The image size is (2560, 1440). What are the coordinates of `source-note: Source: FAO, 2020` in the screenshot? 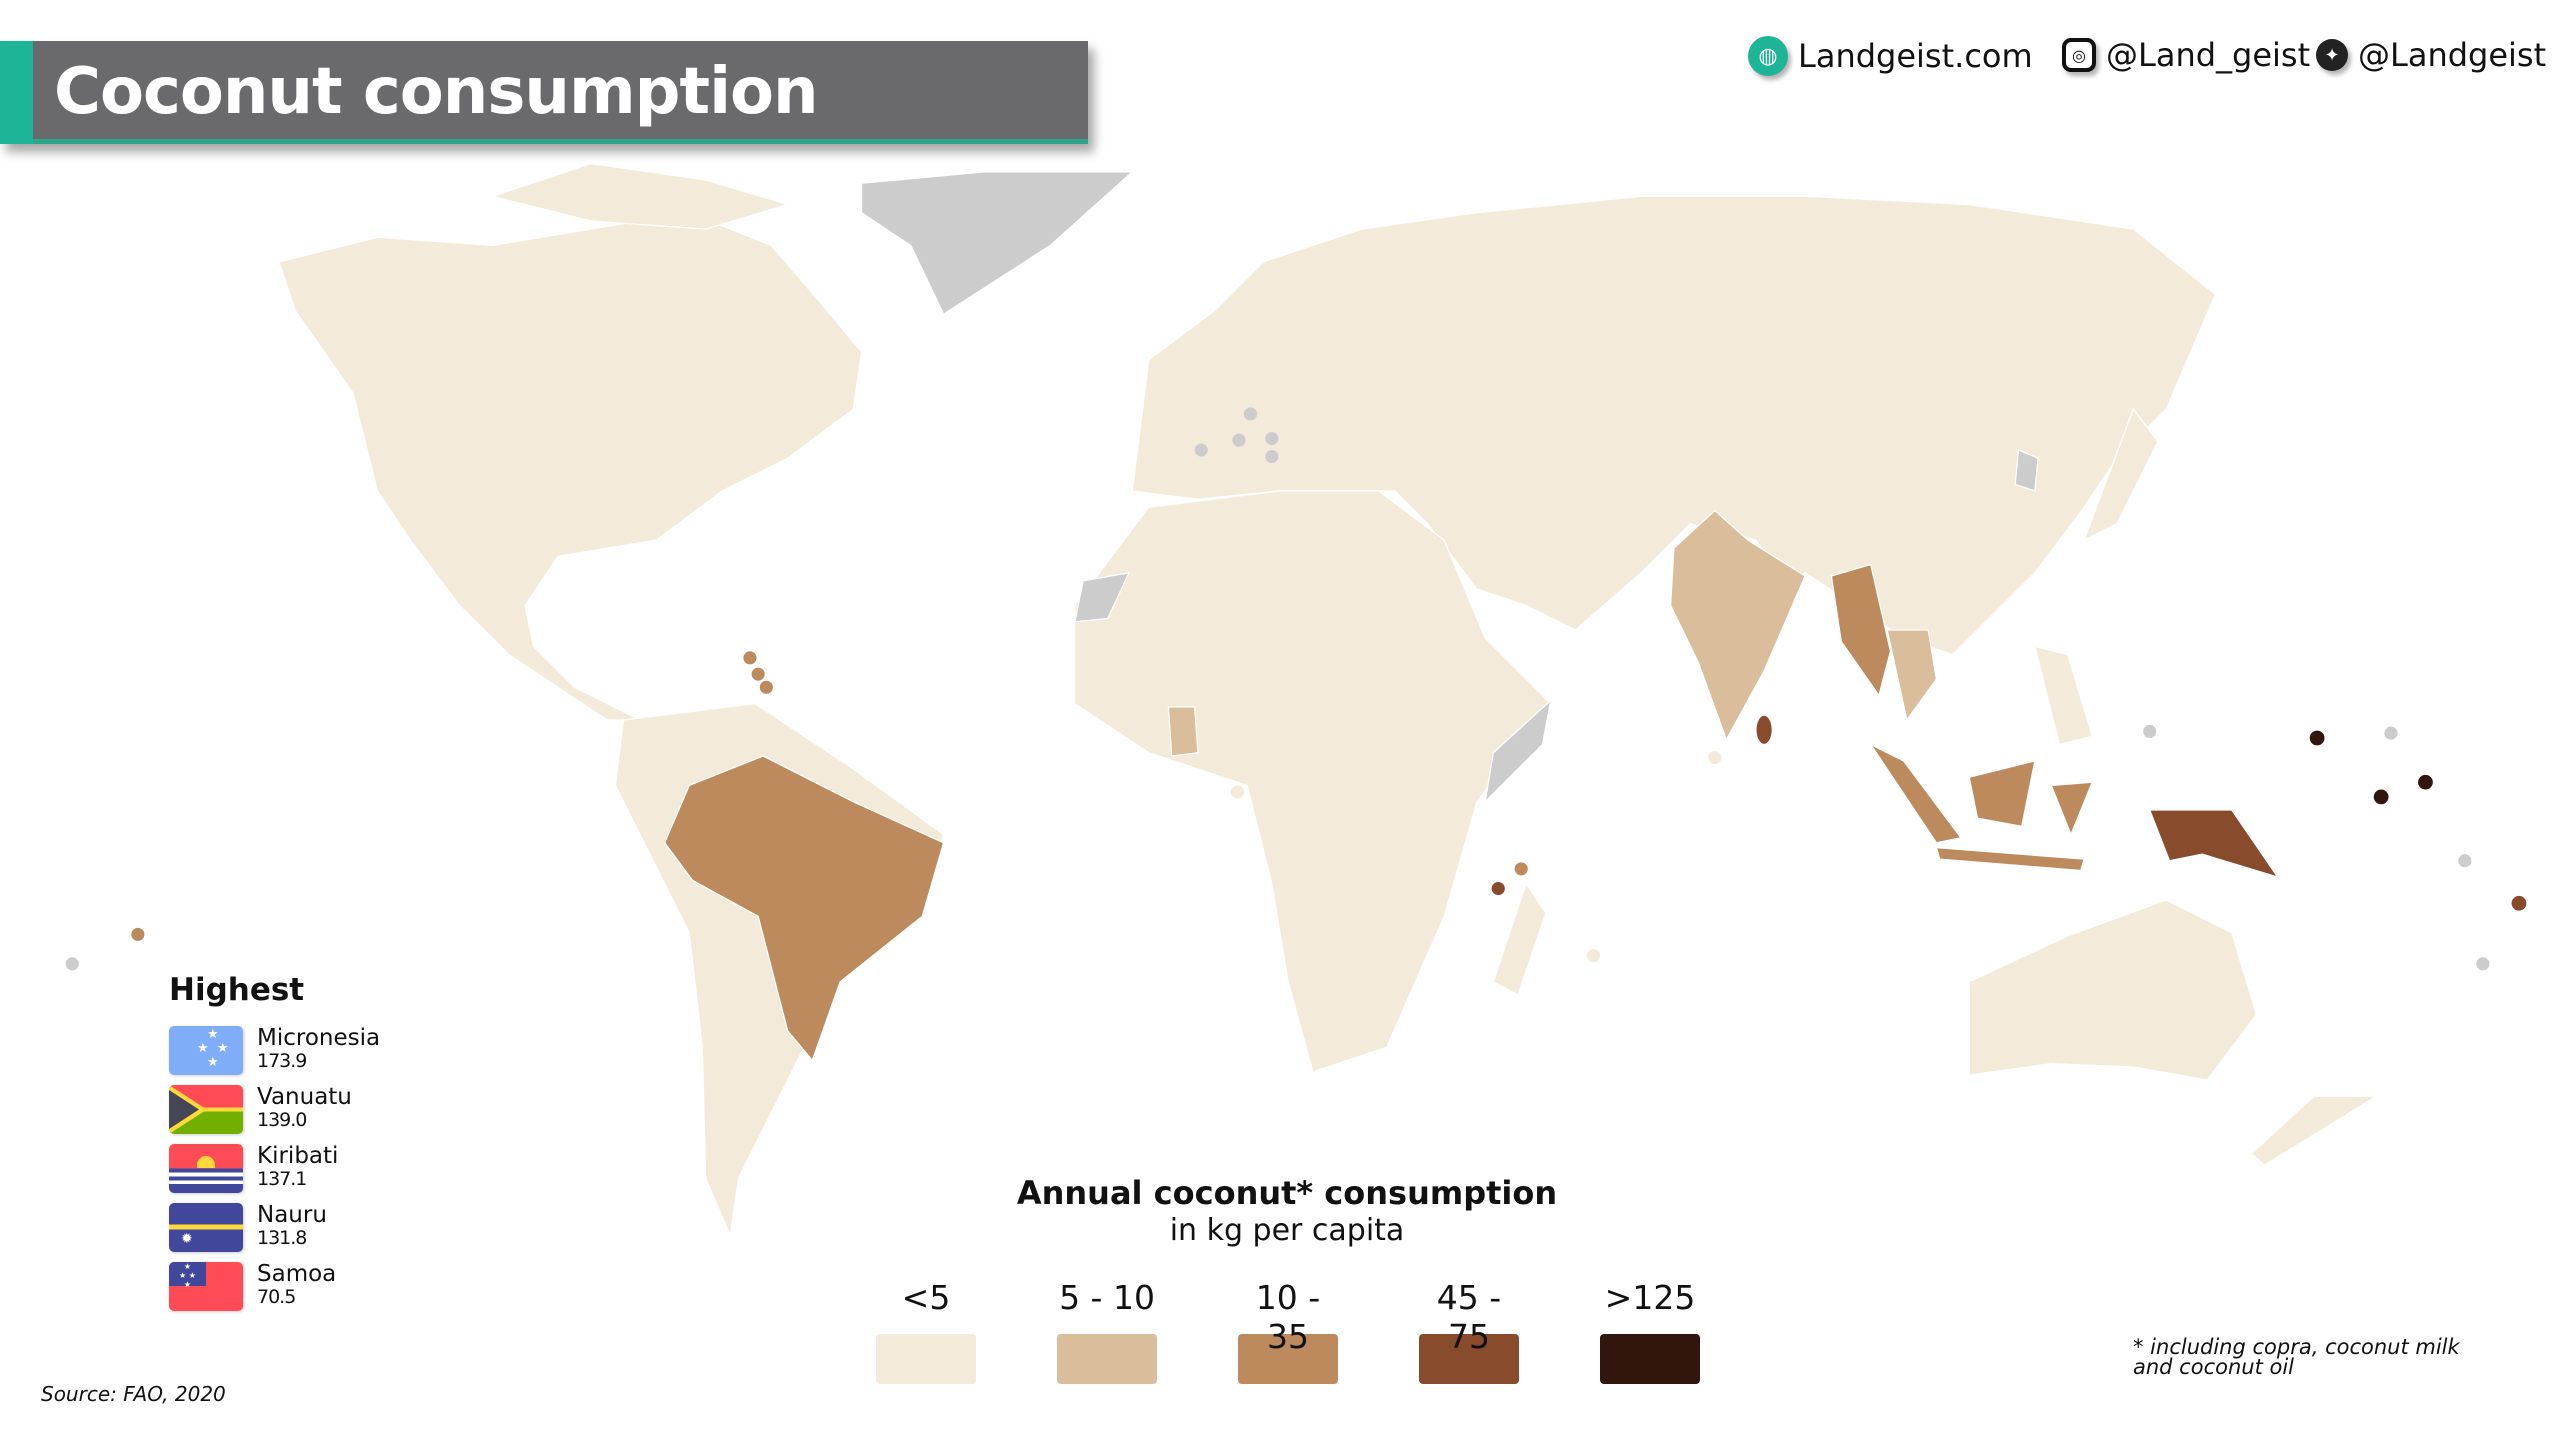 It's located at (133, 1394).